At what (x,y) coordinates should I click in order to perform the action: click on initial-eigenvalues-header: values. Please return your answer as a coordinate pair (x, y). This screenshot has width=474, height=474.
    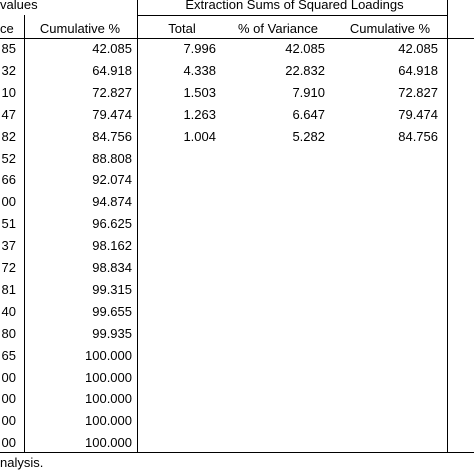
    Looking at the image, I should click on (19, 6).